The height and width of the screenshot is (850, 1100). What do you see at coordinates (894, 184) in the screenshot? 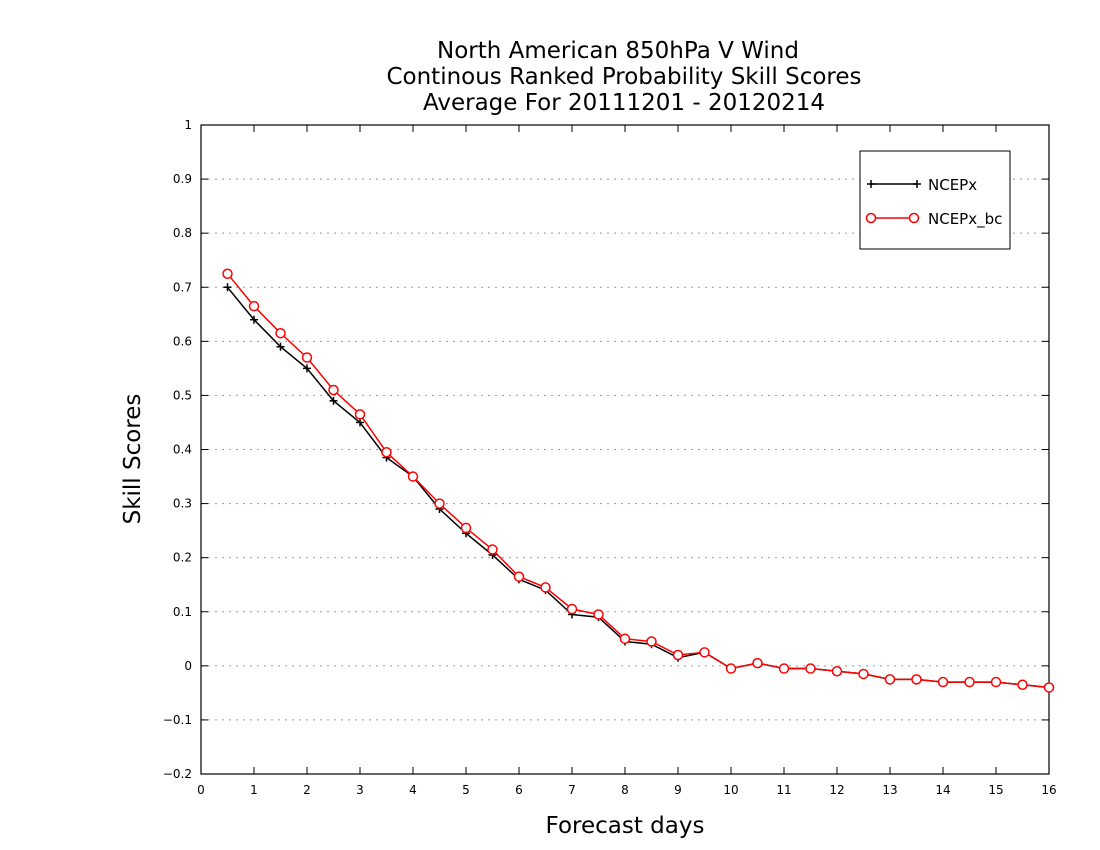
I see `legend-marker-ncepx` at bounding box center [894, 184].